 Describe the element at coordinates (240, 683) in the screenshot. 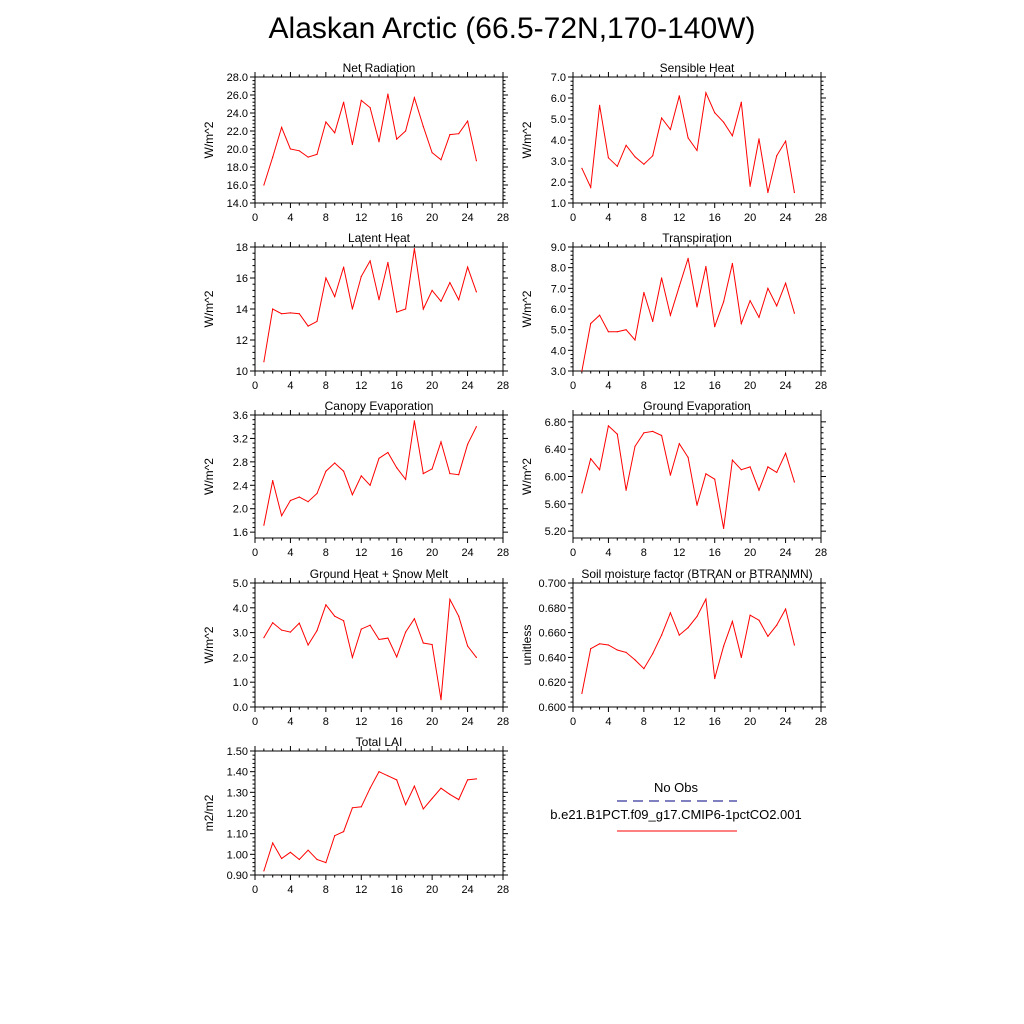

I see `y-tick-label: 1.0` at that location.